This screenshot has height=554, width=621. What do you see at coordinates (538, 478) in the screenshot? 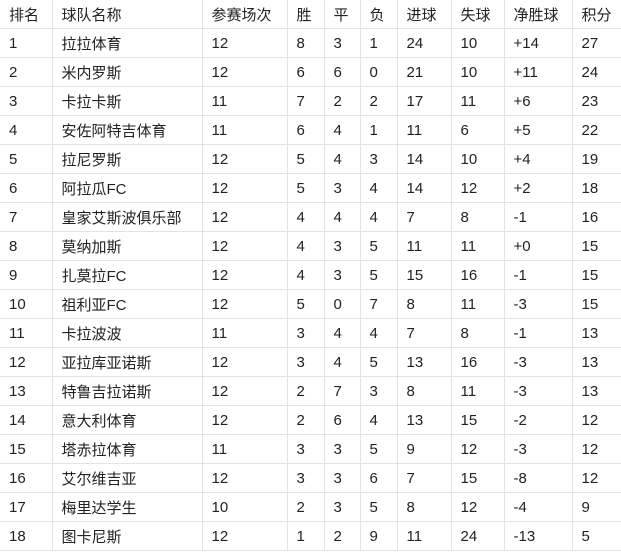
I see `cell-goal-difference: -8` at bounding box center [538, 478].